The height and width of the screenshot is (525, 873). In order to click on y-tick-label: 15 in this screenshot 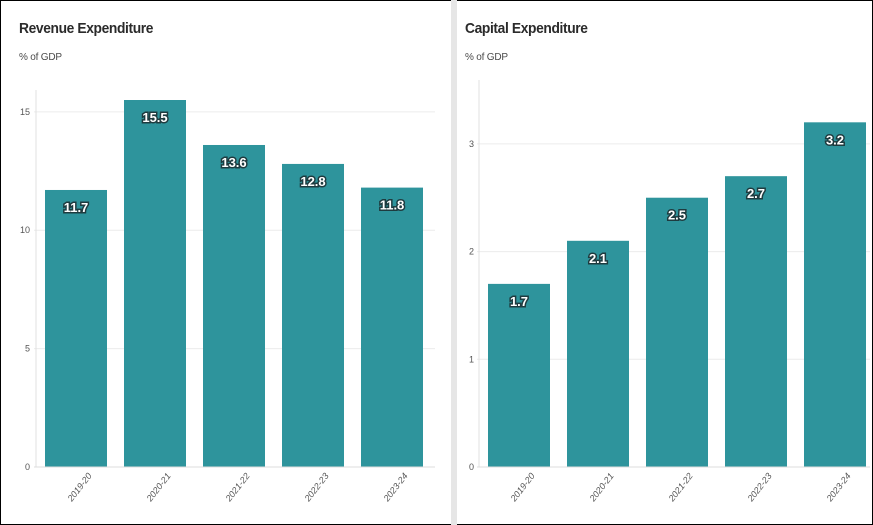, I will do `click(25, 112)`.